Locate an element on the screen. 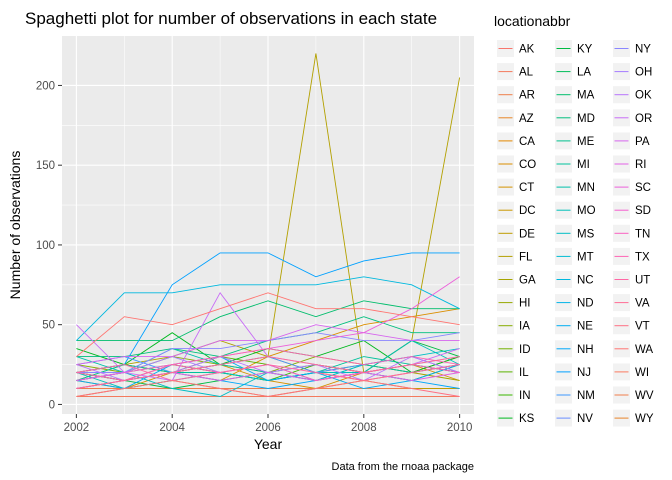 The height and width of the screenshot is (480, 672). legend-item-ms: MS is located at coordinates (575, 233).